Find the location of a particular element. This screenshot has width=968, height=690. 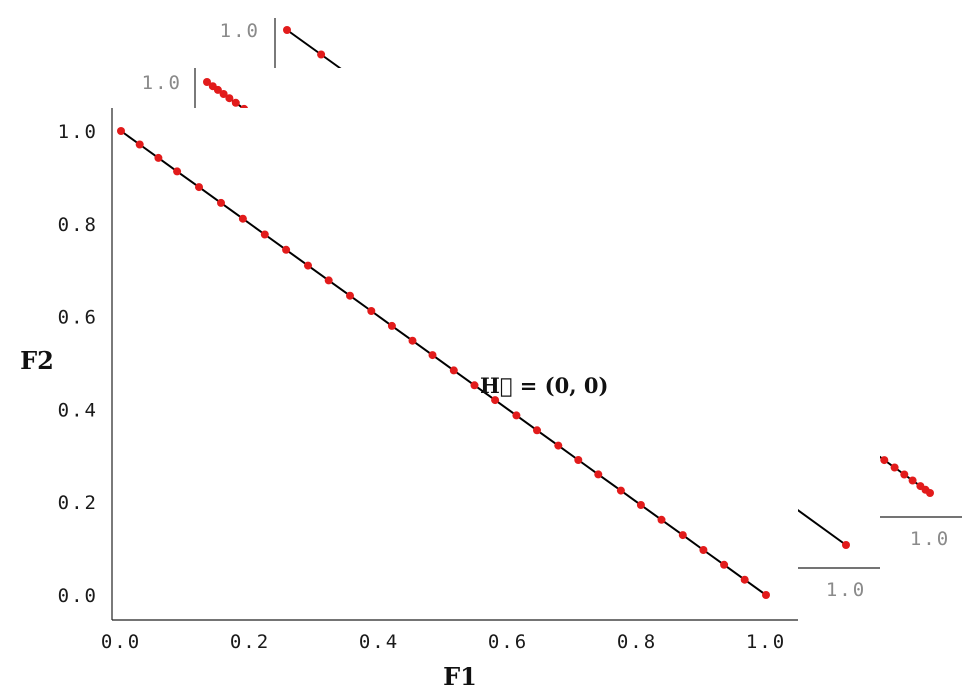

x-tick-label: 0.8 is located at coordinates (637, 642).